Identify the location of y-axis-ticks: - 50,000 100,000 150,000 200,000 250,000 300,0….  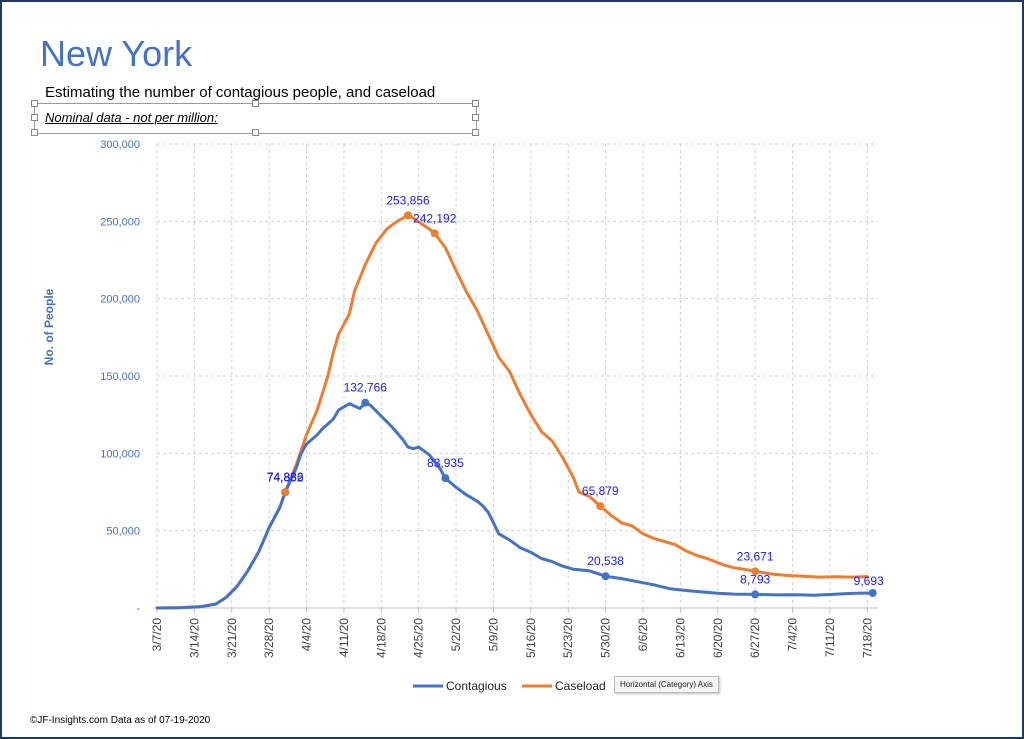
(120, 377).